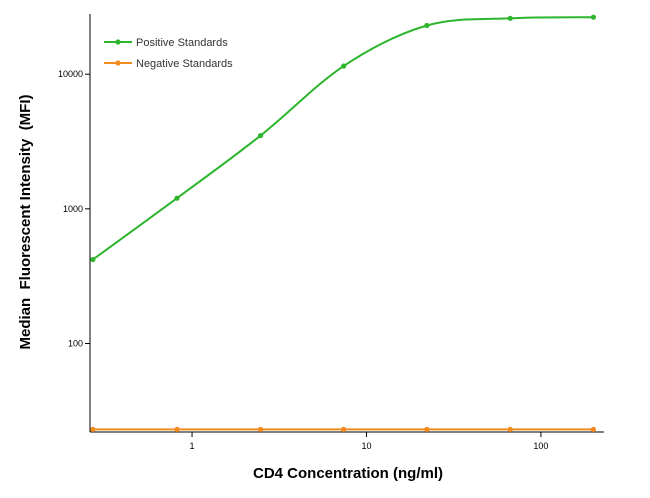 Image resolution: width=650 pixels, height=498 pixels. What do you see at coordinates (118, 63) in the screenshot?
I see `legend-marker-negative` at bounding box center [118, 63].